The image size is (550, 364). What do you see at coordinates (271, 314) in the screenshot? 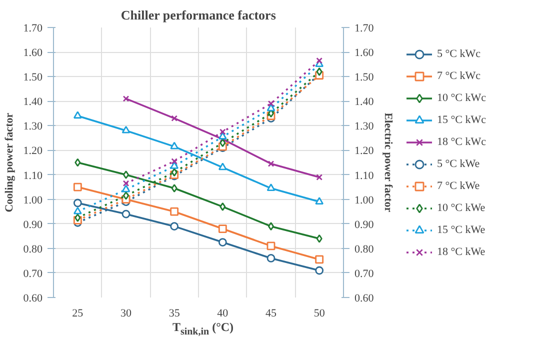
I see `x-tick-label: 45` at bounding box center [271, 314].